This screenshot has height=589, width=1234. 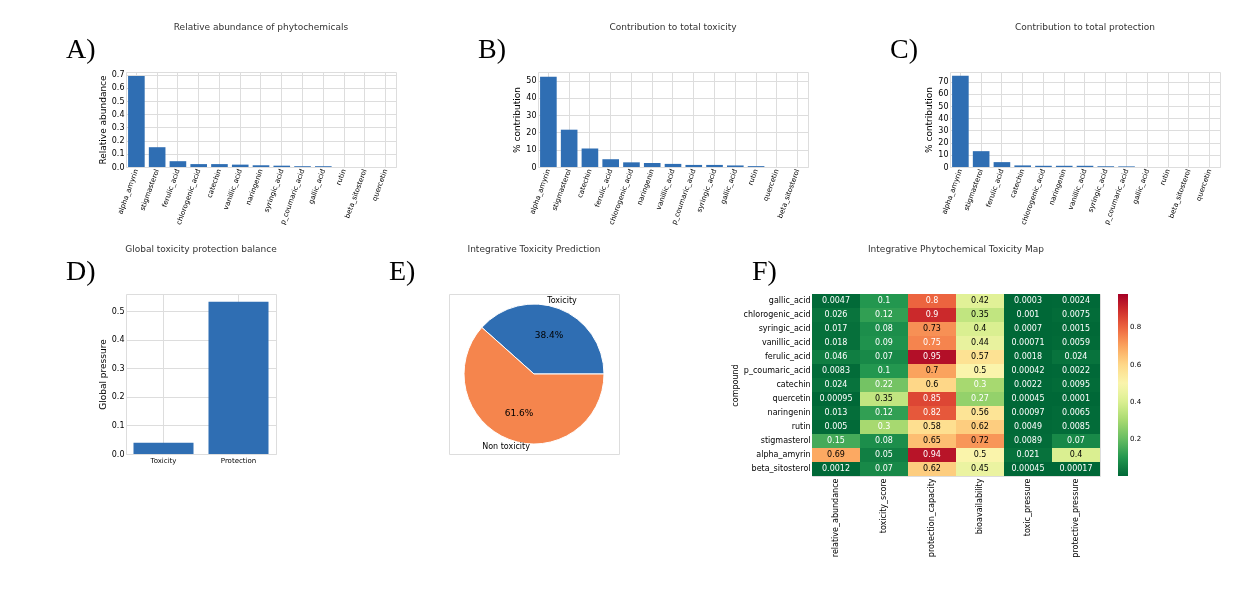 What do you see at coordinates (531, 115) in the screenshot?
I see `y-tick-label: 30` at bounding box center [531, 115].